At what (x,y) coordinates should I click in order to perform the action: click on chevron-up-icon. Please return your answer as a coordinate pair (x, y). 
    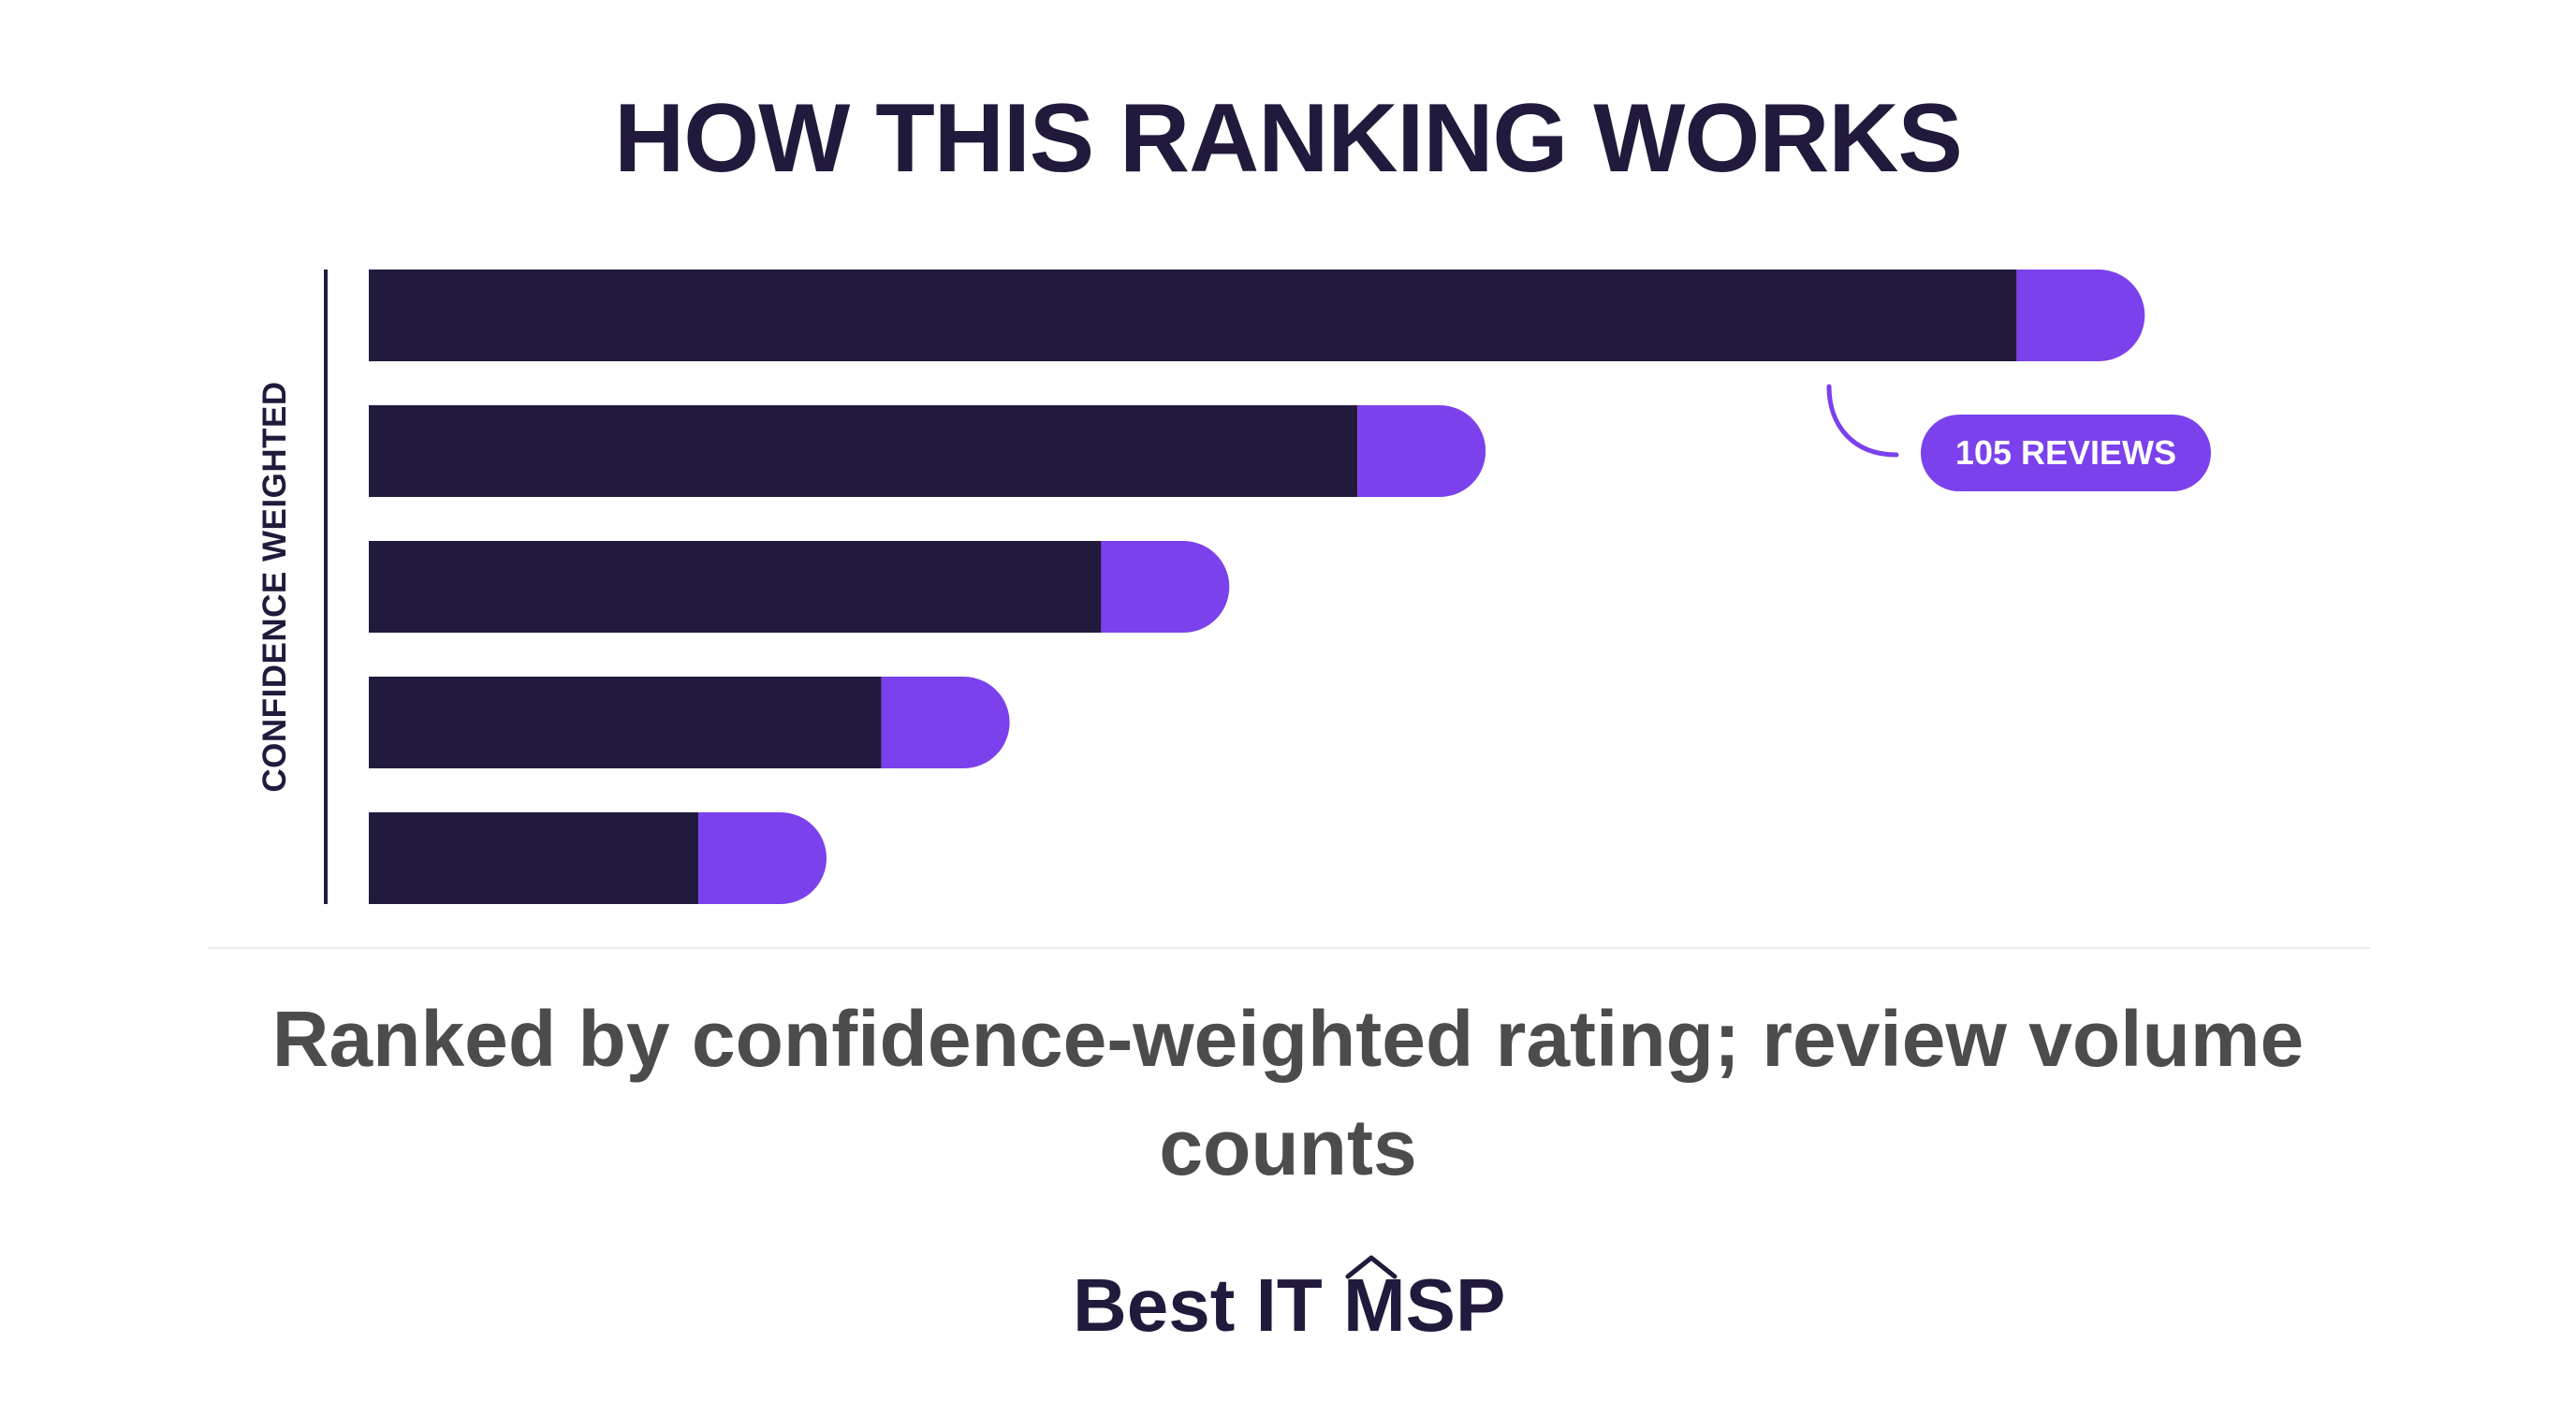
    Looking at the image, I should click on (1371, 1267).